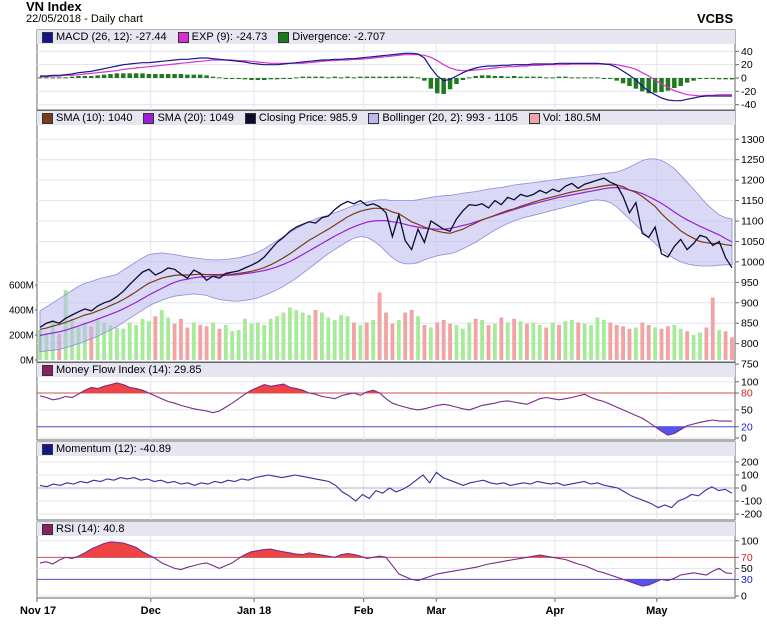  I want to click on momentum-legend: Momentum (12): -40.89, so click(386, 449).